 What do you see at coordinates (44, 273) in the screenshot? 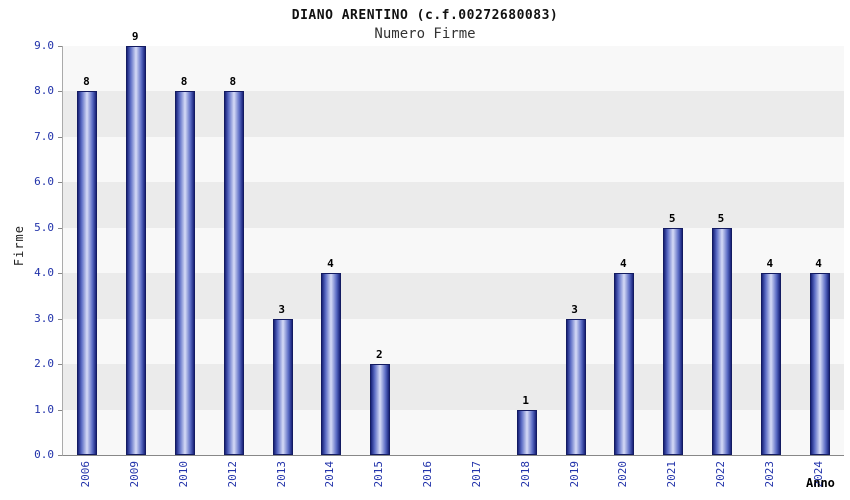
I see `y-tick-label: 4.0` at bounding box center [44, 273].